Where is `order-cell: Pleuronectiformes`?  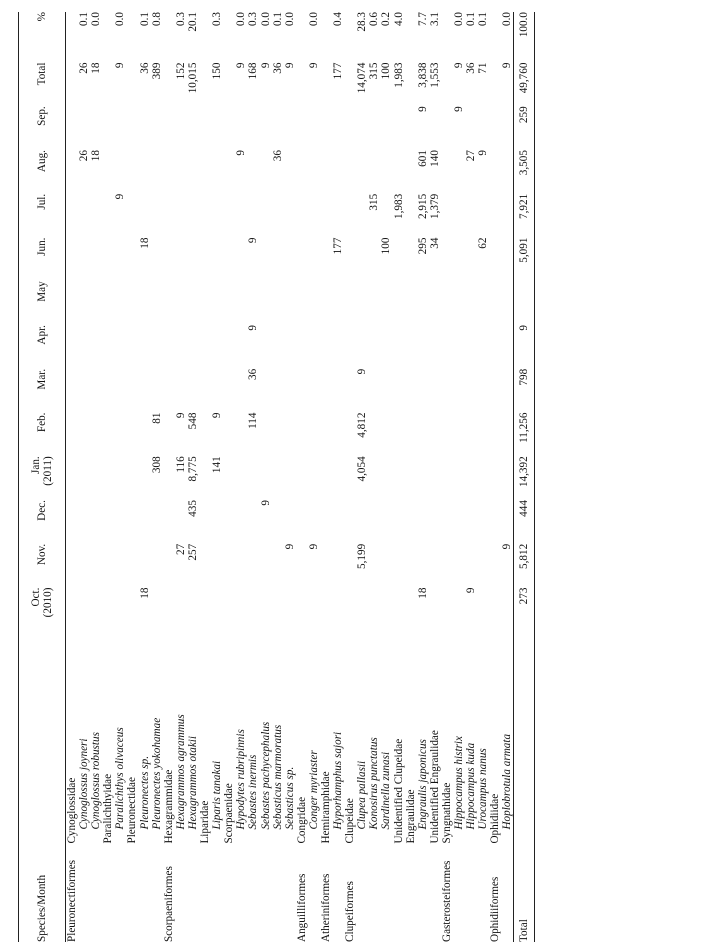
order-cell: Pleuronectiformes is located at coordinates (72, 900).